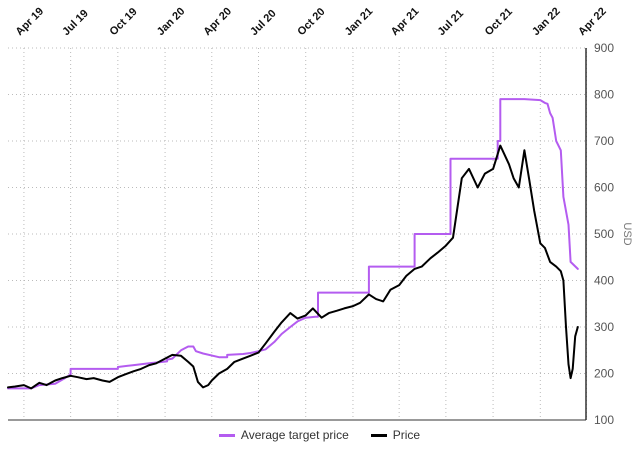 Image resolution: width=639 pixels, height=450 pixels. Describe the element at coordinates (311, 22) in the screenshot. I see `x-tick-label: Oct 20` at that location.